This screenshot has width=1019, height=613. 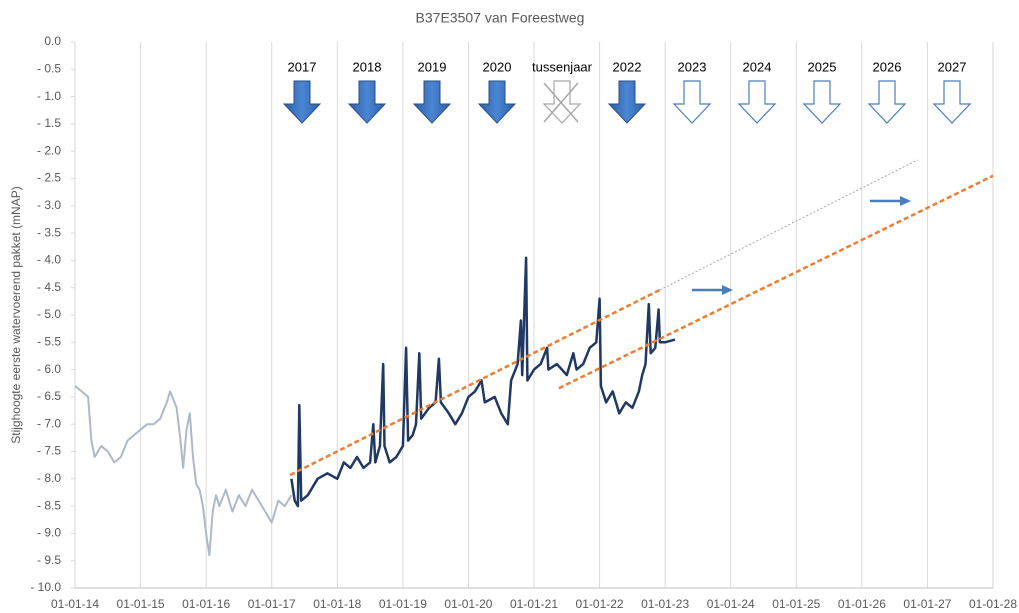 What do you see at coordinates (141, 604) in the screenshot?
I see `x-tick-label: 01-01-15` at bounding box center [141, 604].